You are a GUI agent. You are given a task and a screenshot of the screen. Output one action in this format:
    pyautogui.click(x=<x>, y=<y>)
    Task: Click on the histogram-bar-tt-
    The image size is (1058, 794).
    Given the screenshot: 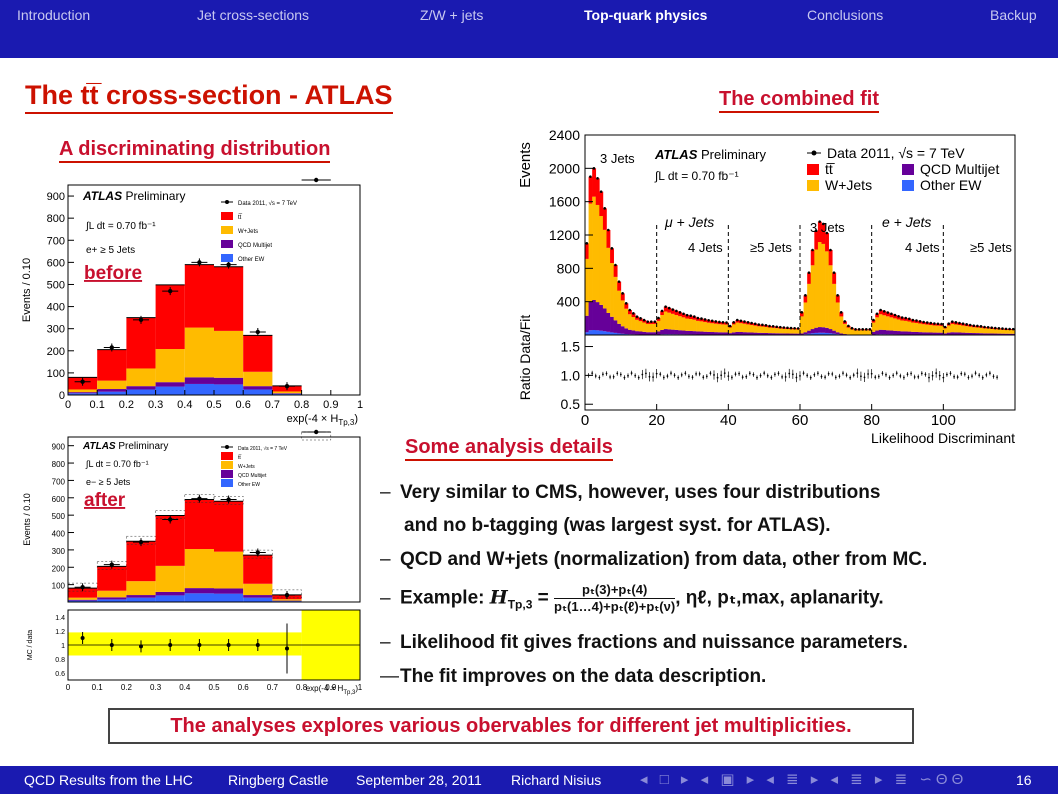 What is the action you would take?
    pyautogui.click(x=229, y=526)
    